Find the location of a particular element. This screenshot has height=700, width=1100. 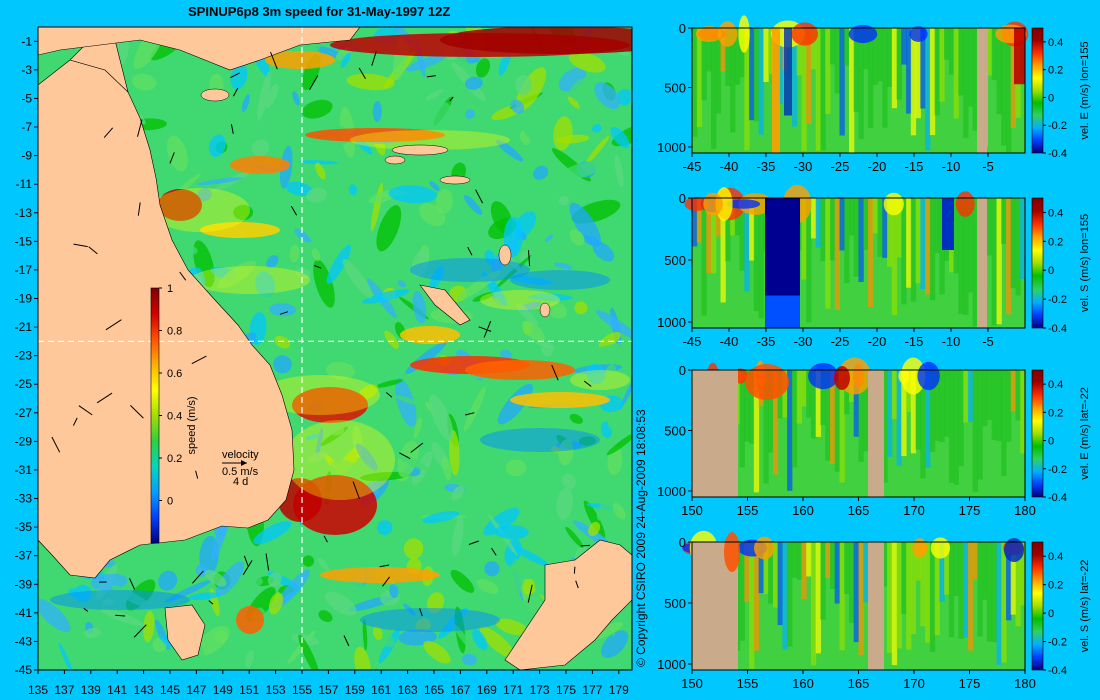

section-x-tick-label: 170 is located at coordinates (914, 510).